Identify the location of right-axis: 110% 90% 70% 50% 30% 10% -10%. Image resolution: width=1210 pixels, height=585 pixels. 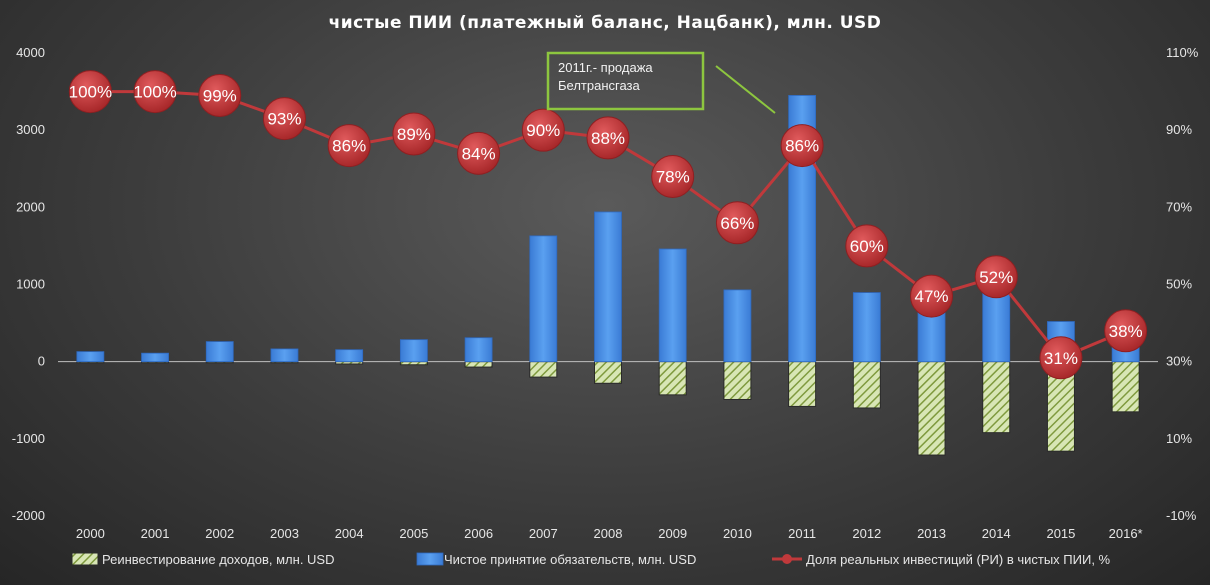
(1182, 284).